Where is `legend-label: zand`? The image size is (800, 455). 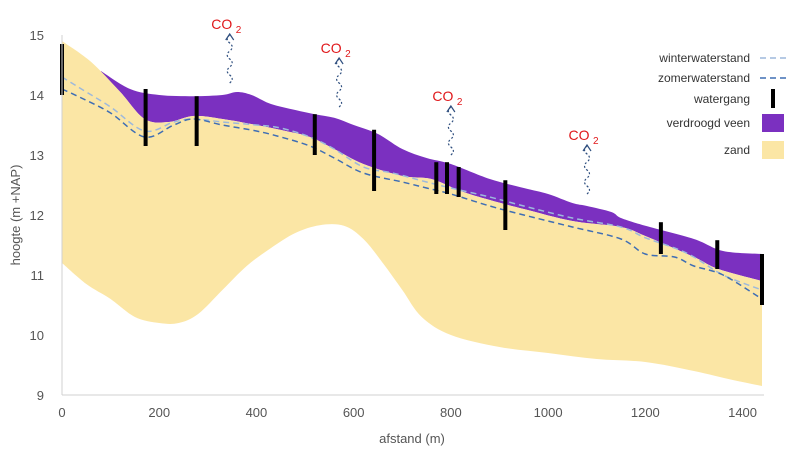 legend-label: zand is located at coordinates (737, 150).